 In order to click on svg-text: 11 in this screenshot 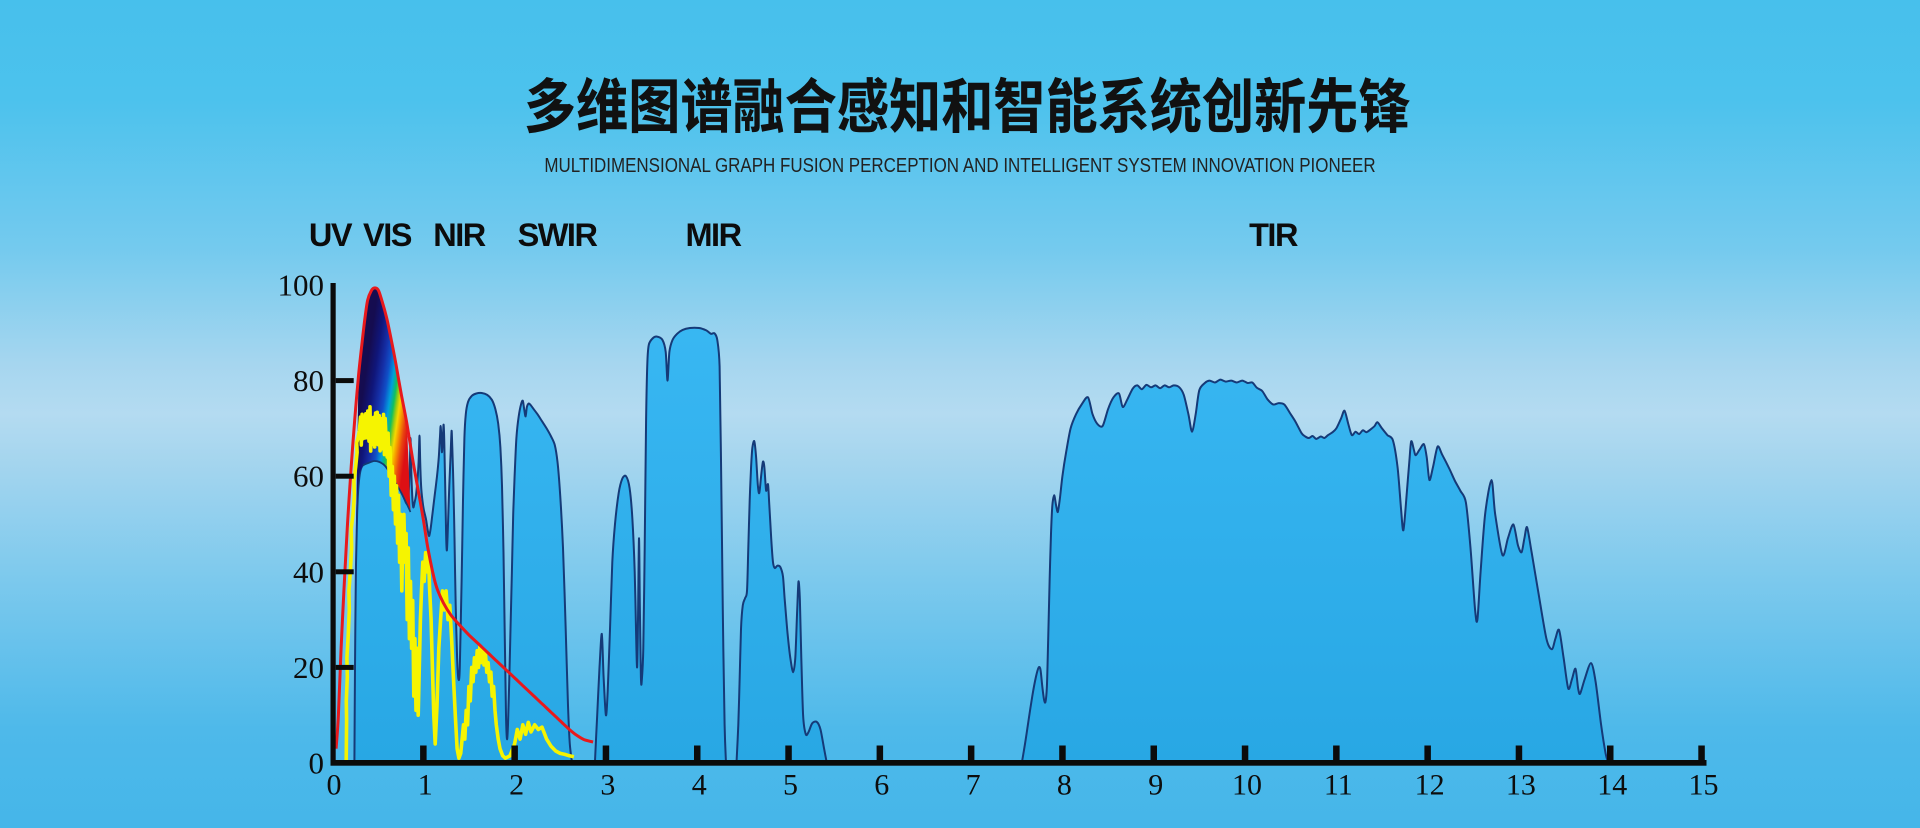, I will do `click(1338, 785)`.